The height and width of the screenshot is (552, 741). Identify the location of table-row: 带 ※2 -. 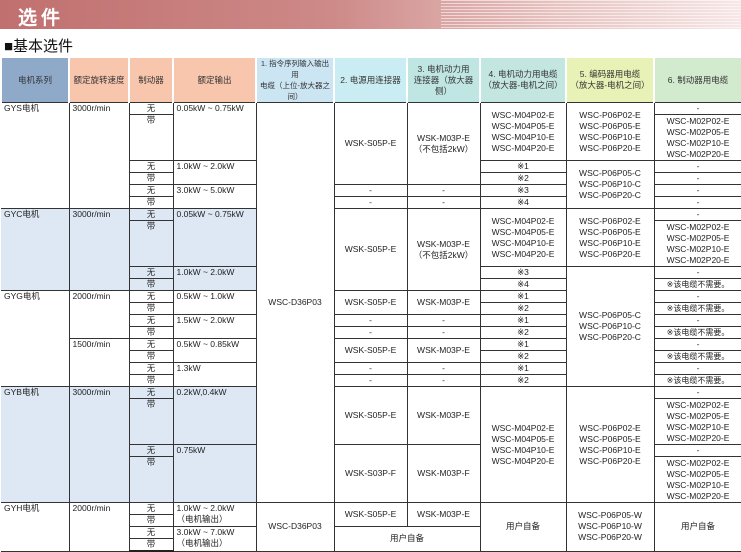
(371, 178).